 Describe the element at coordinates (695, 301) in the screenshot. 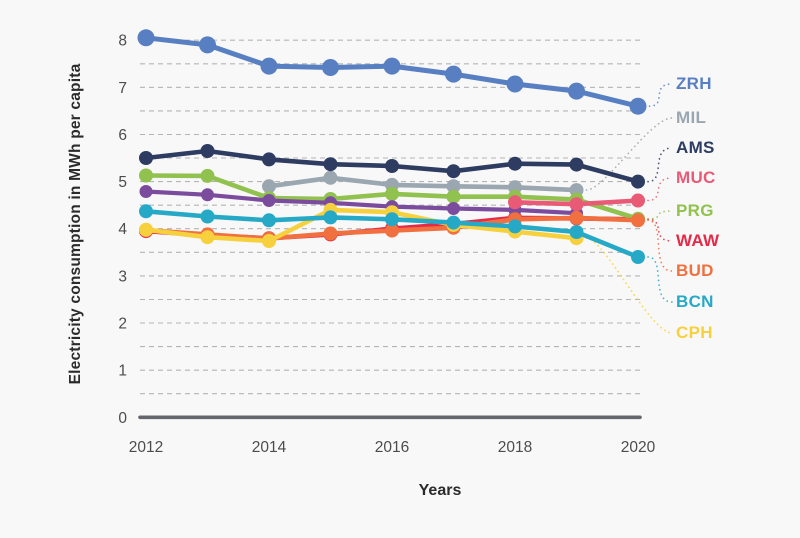

I see `legend-label-bcn: BCN` at that location.